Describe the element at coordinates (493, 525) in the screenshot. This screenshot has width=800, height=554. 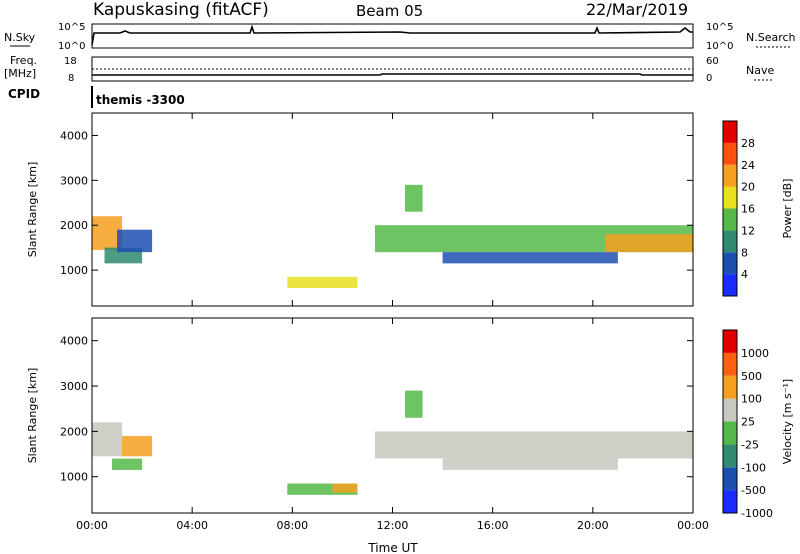
I see `x-tick-label: 16:00` at that location.